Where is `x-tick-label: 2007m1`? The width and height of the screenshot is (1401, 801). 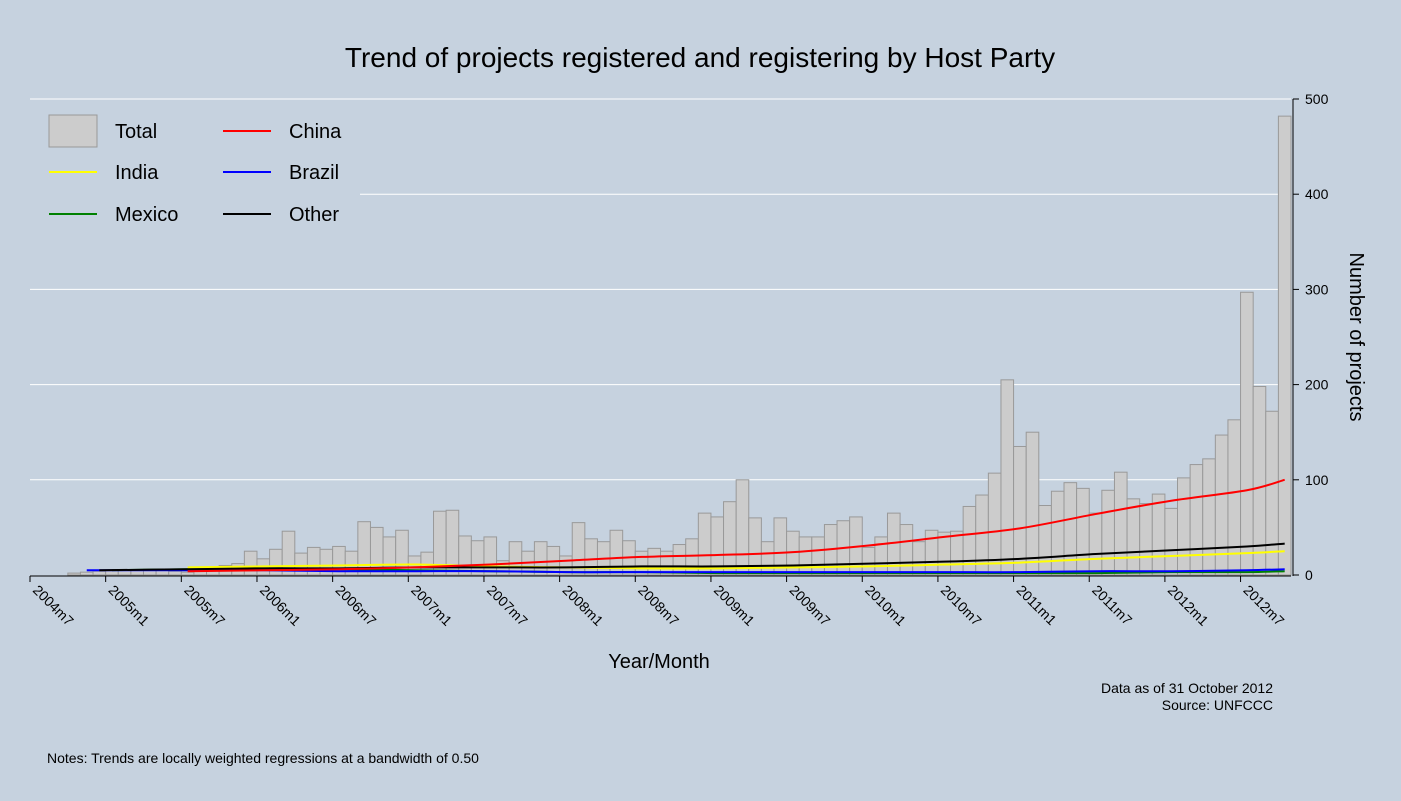
x-tick-label: 2007m1 is located at coordinates (431, 605).